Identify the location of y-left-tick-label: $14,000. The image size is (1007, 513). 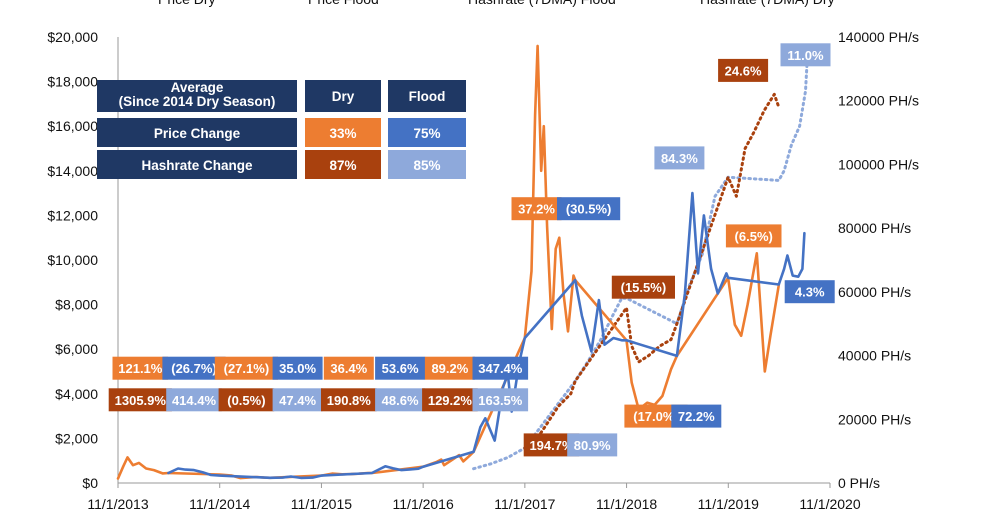
(72, 171).